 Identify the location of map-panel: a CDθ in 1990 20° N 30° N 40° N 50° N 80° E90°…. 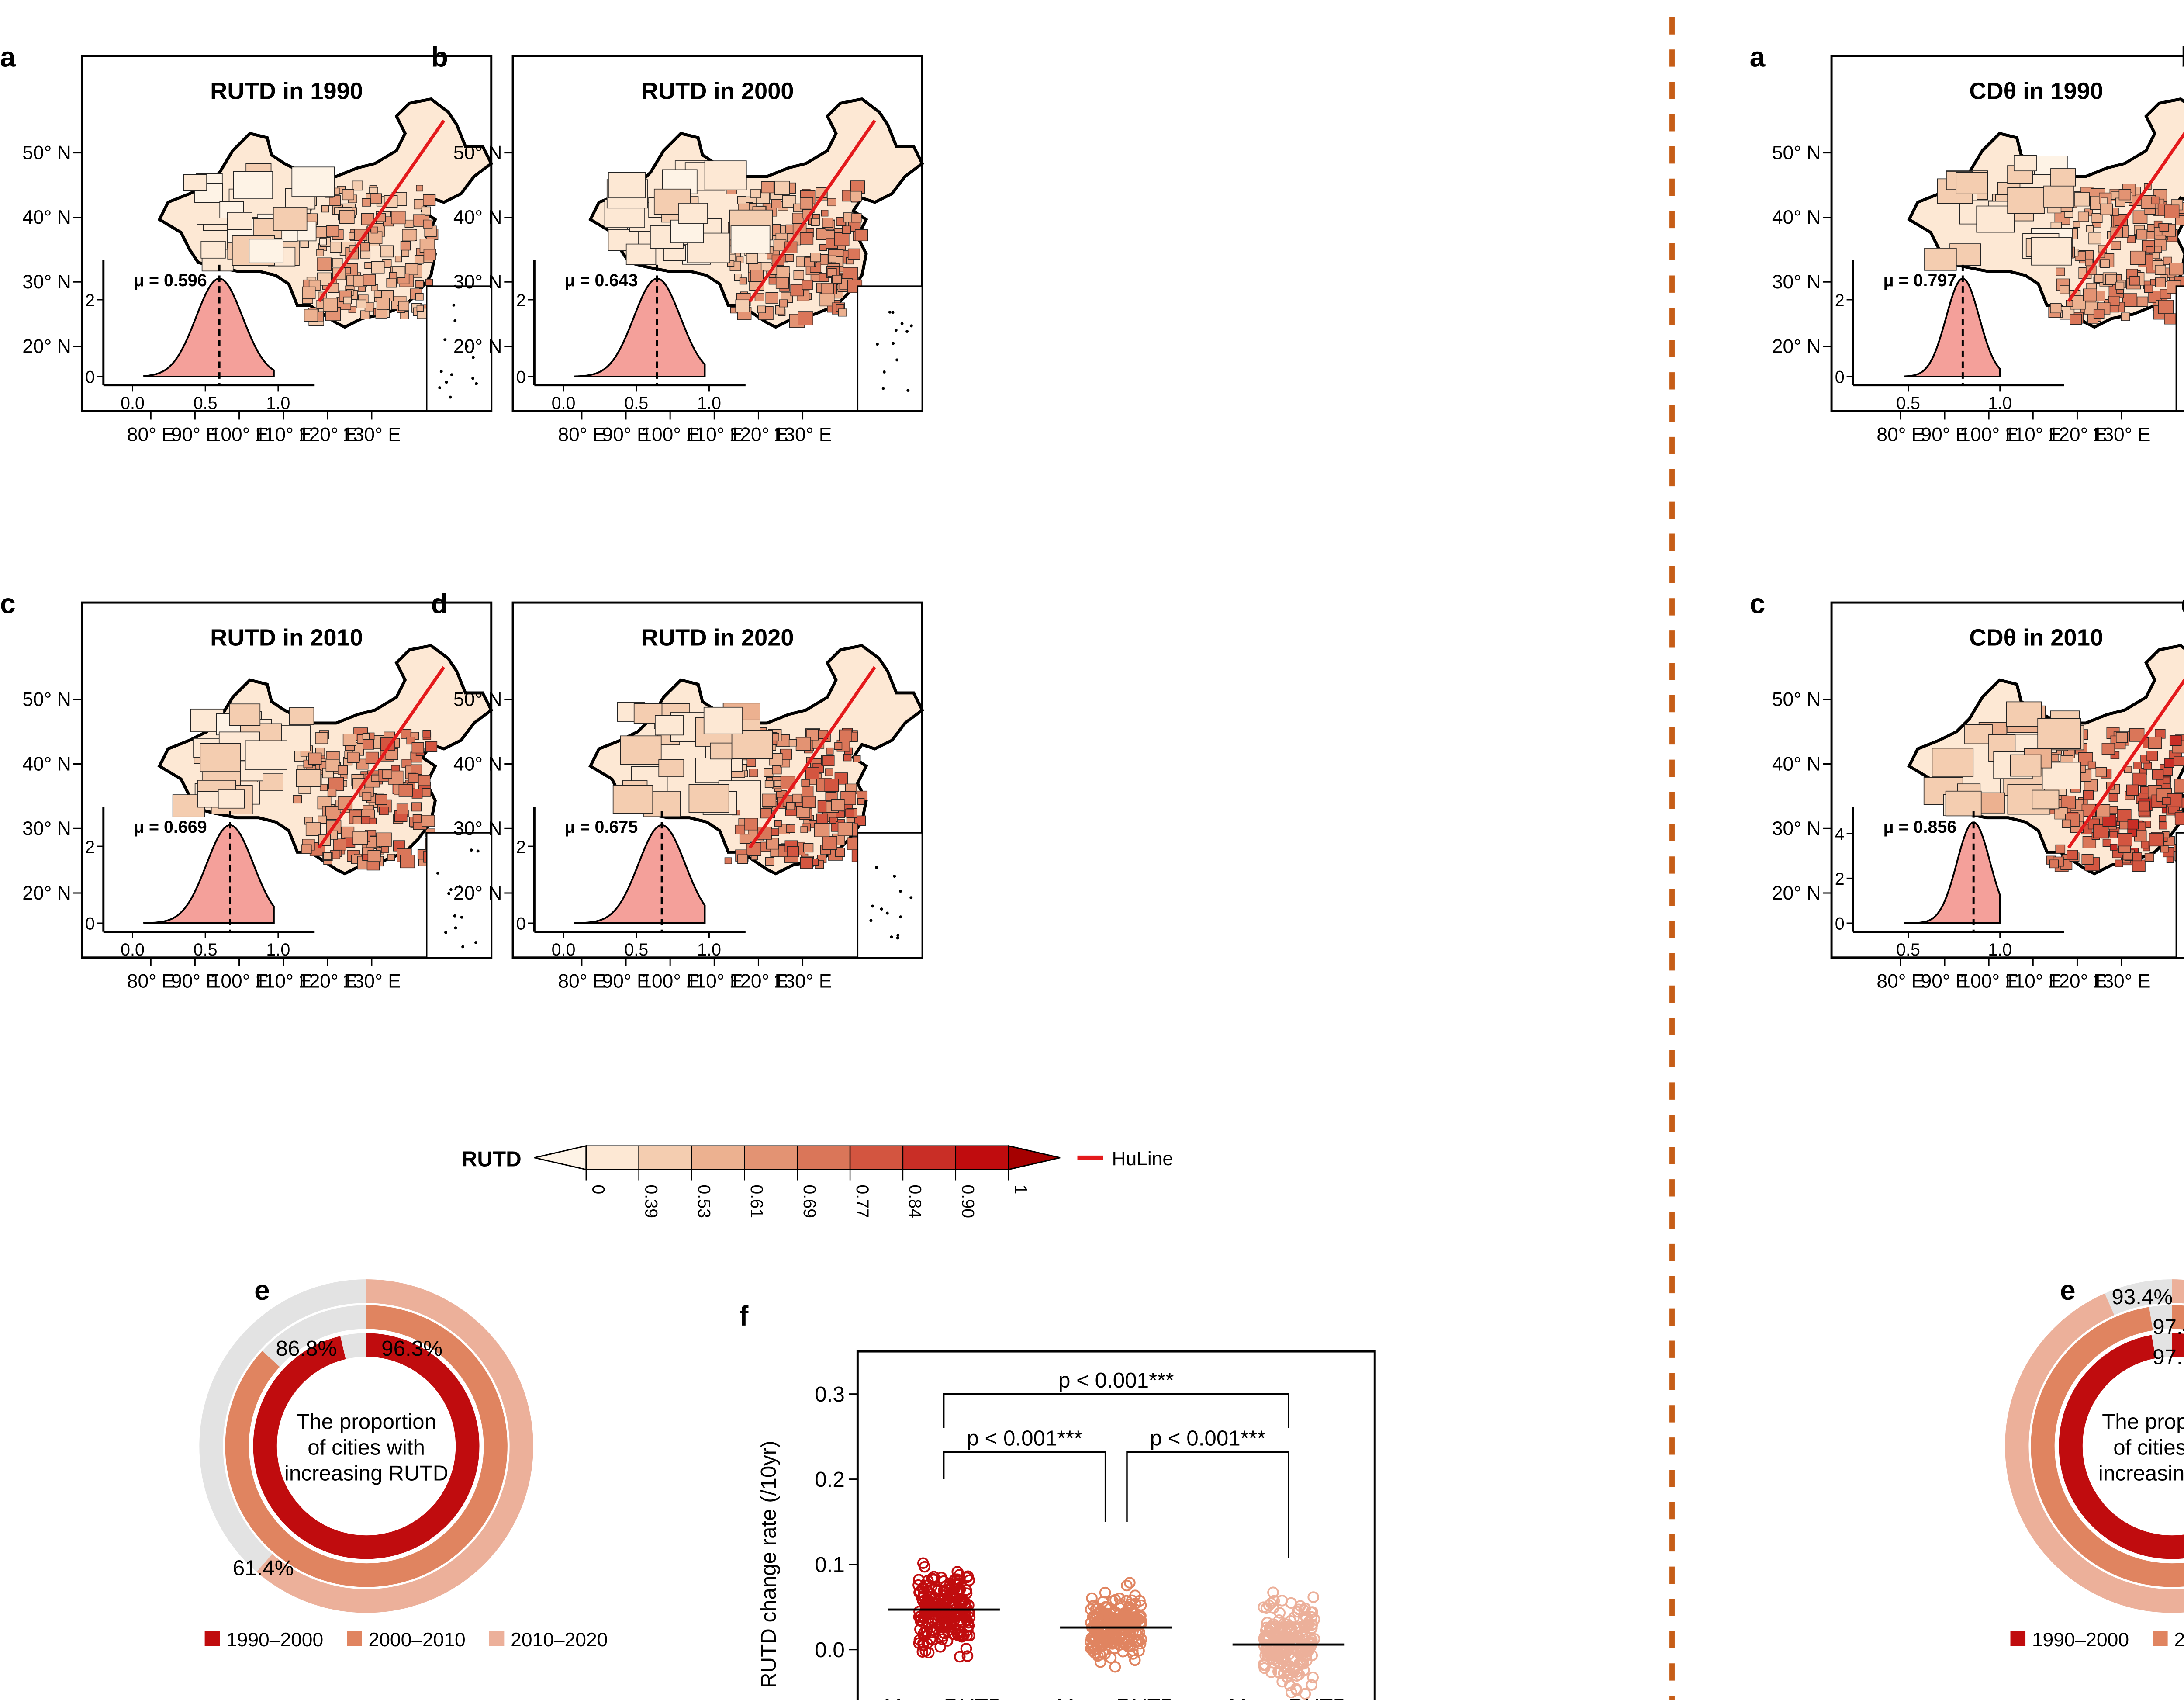
(1967, 244).